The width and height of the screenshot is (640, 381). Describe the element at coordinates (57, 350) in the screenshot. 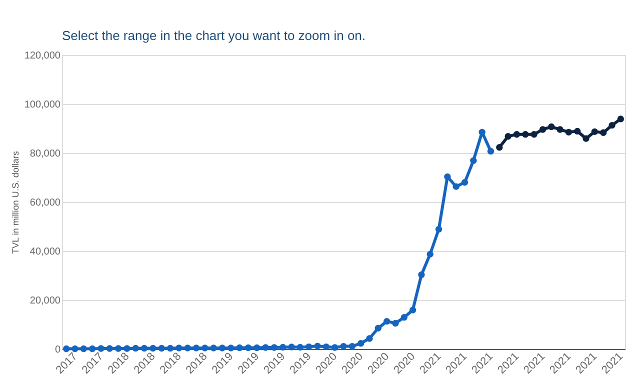

I see `y-tick-label: 0` at that location.